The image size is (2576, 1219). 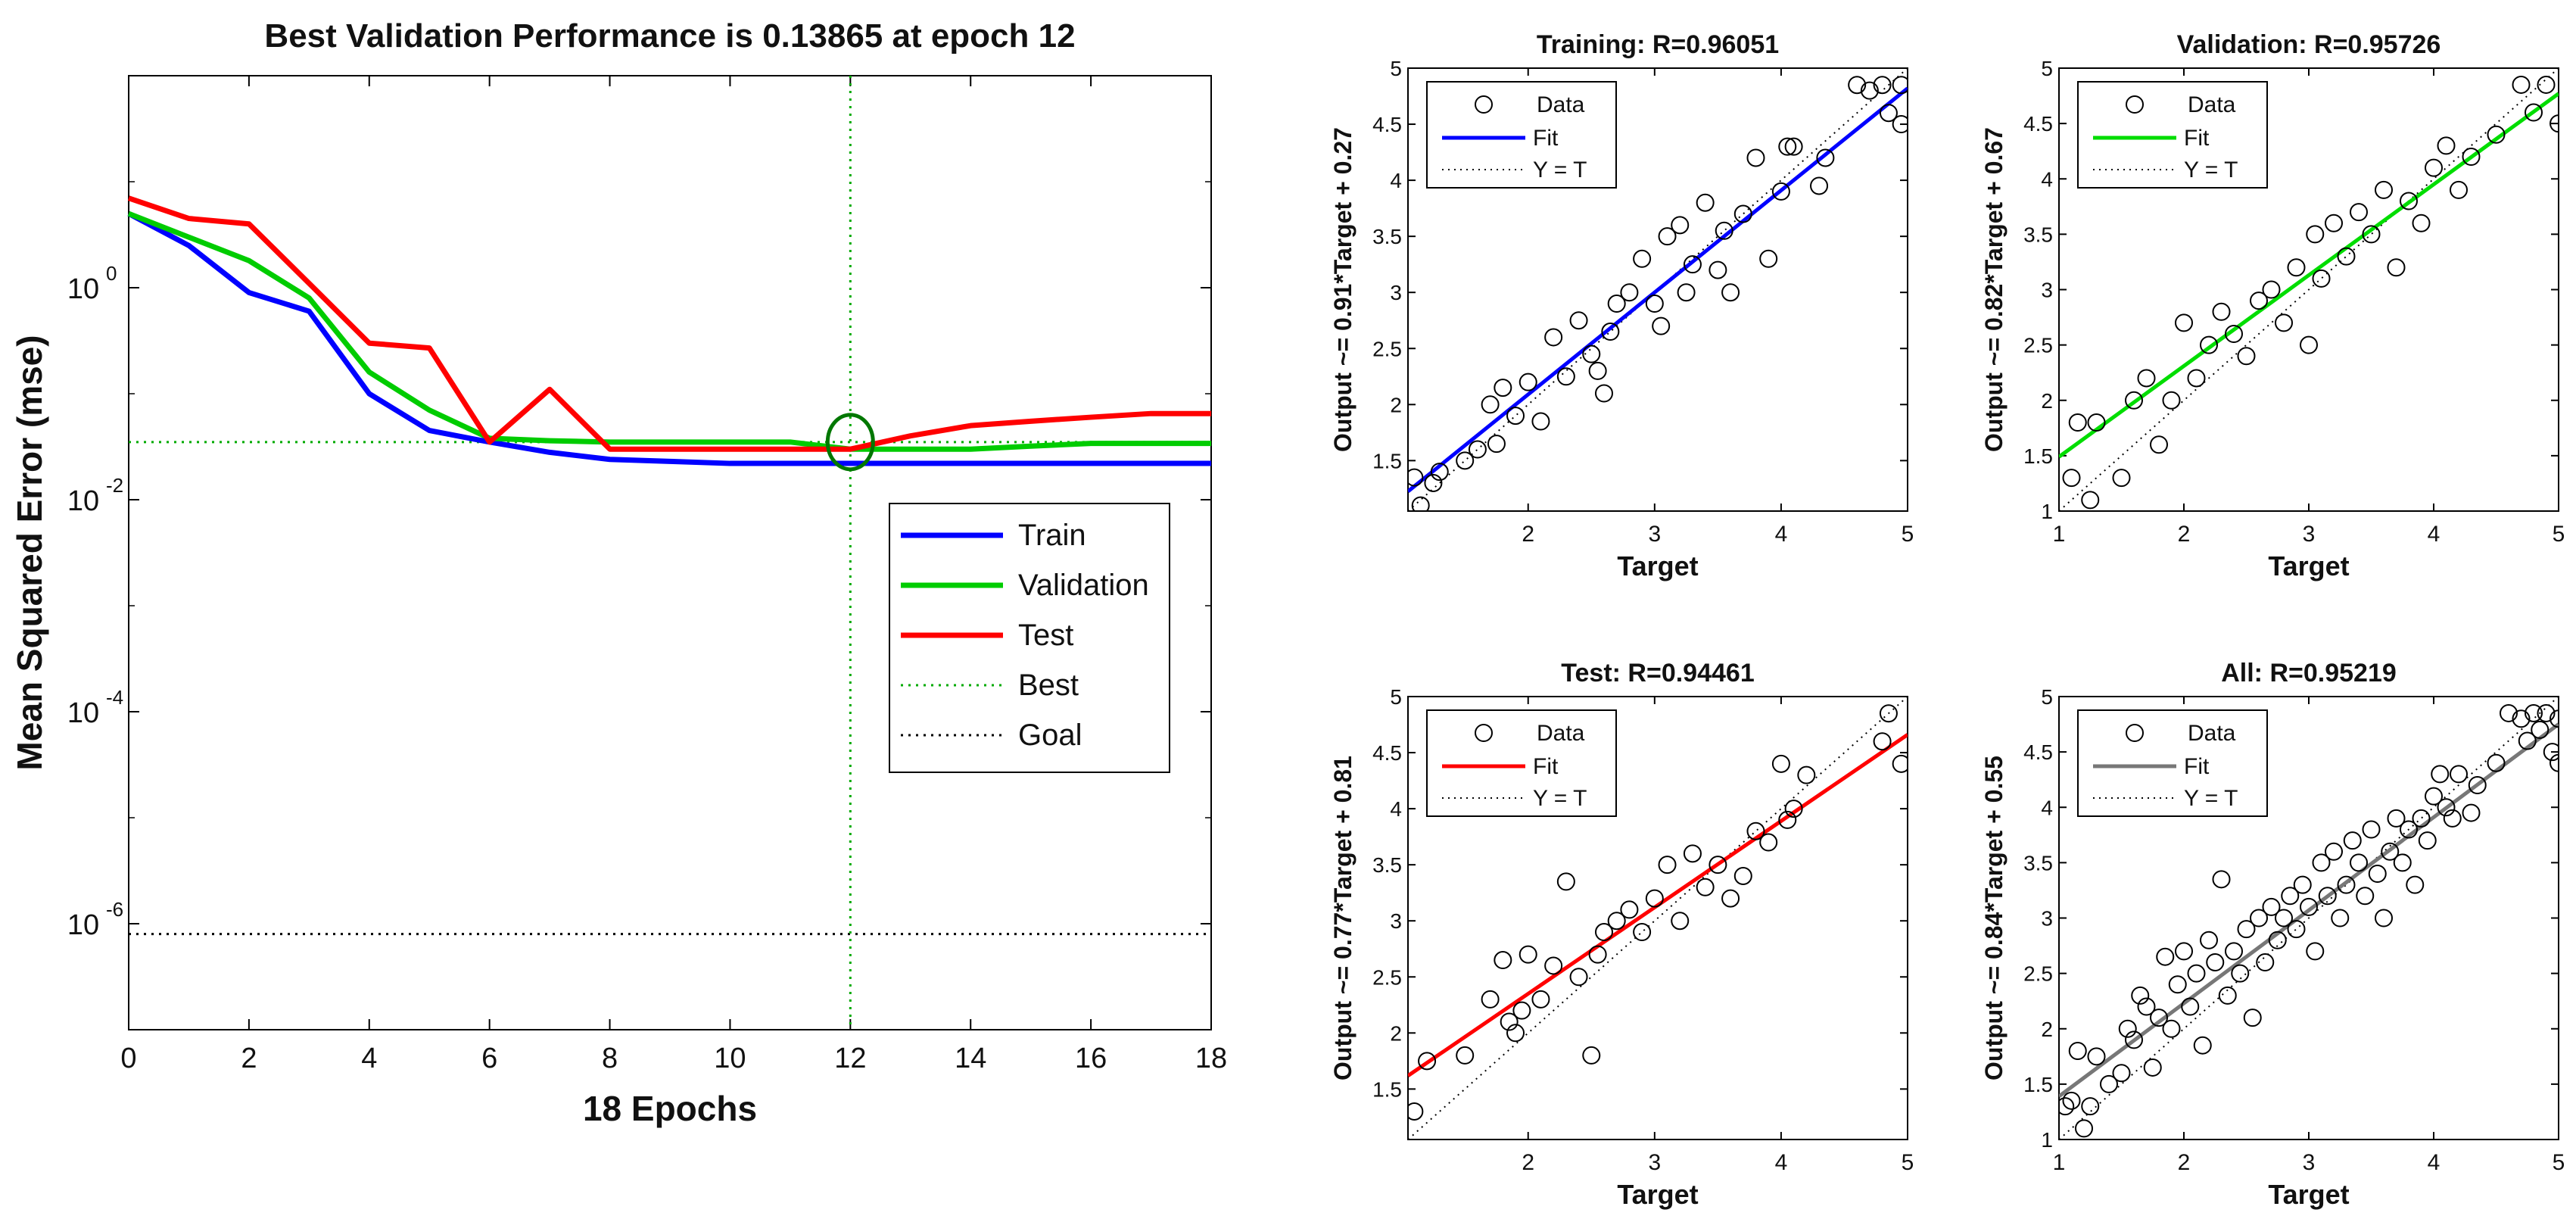 I want to click on legend-label: Train, so click(x=1052, y=535).